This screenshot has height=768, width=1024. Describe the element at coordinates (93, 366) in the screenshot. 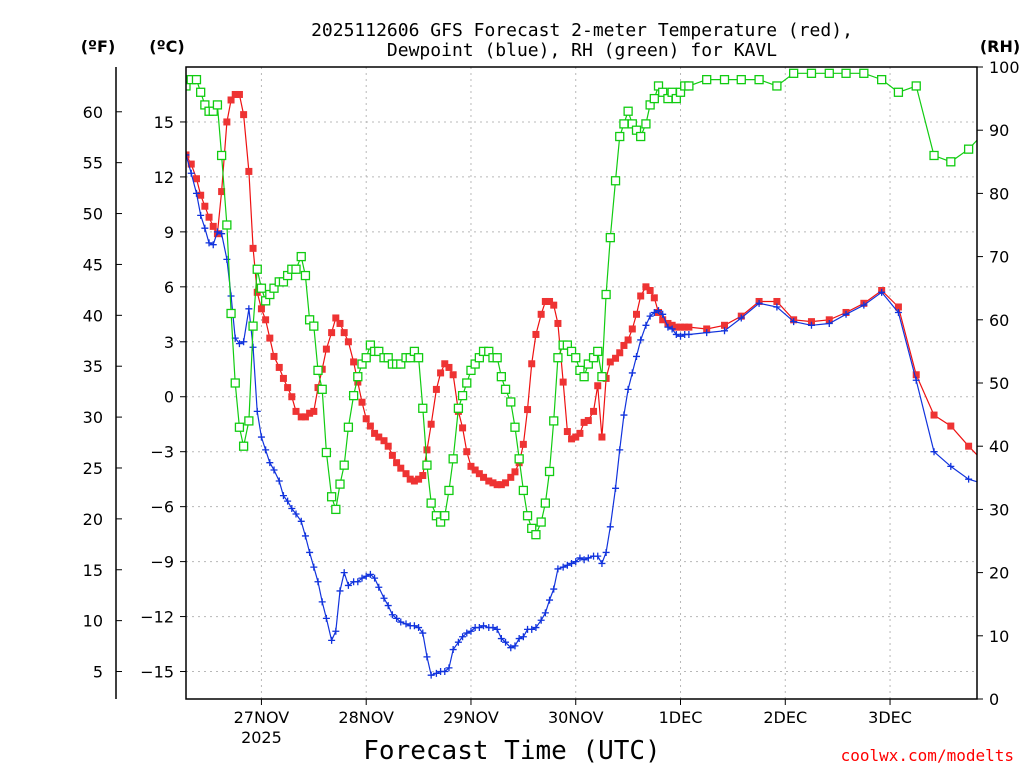

I see `f-tick-label: 35` at that location.